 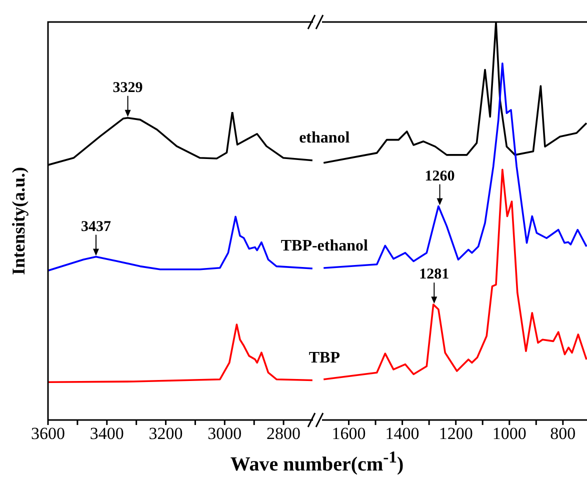 What do you see at coordinates (165, 434) in the screenshot?
I see `x-tick-label: 3200` at bounding box center [165, 434].